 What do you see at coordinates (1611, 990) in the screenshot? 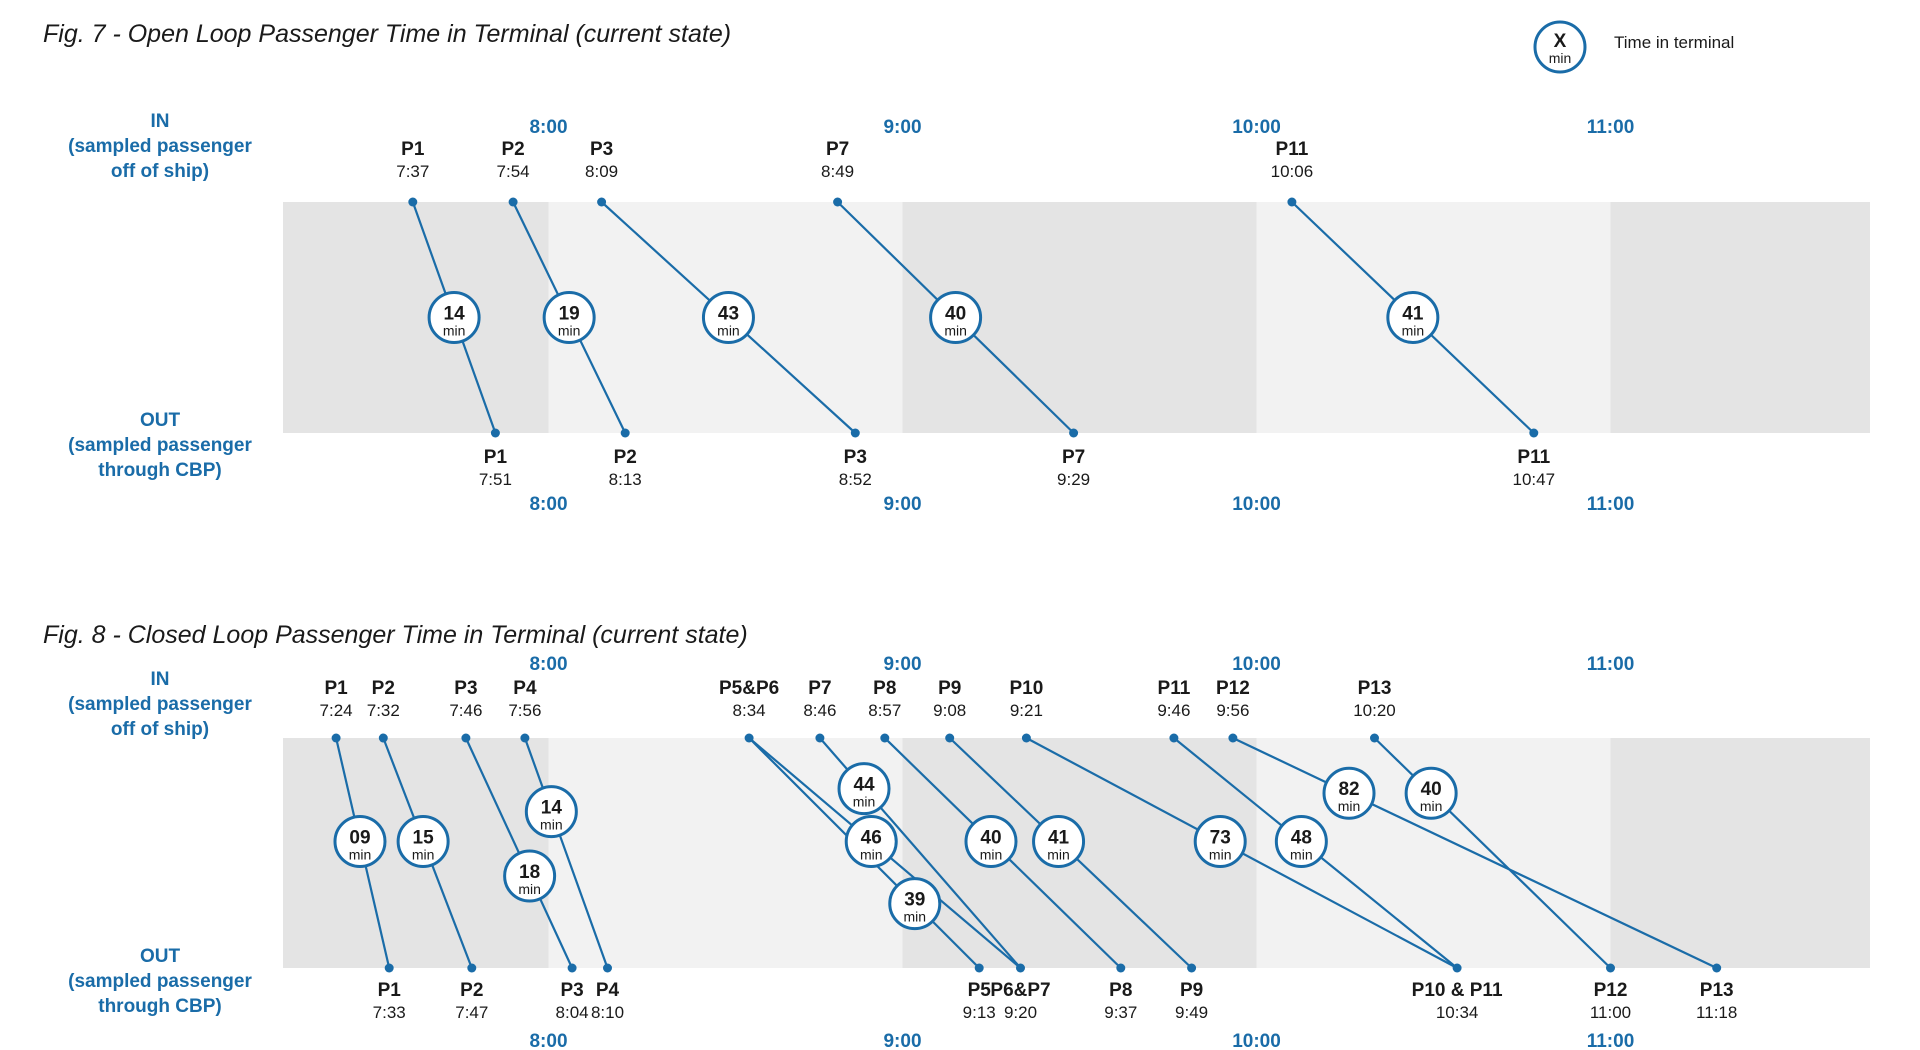
I see `out-point-name: P12` at bounding box center [1611, 990].